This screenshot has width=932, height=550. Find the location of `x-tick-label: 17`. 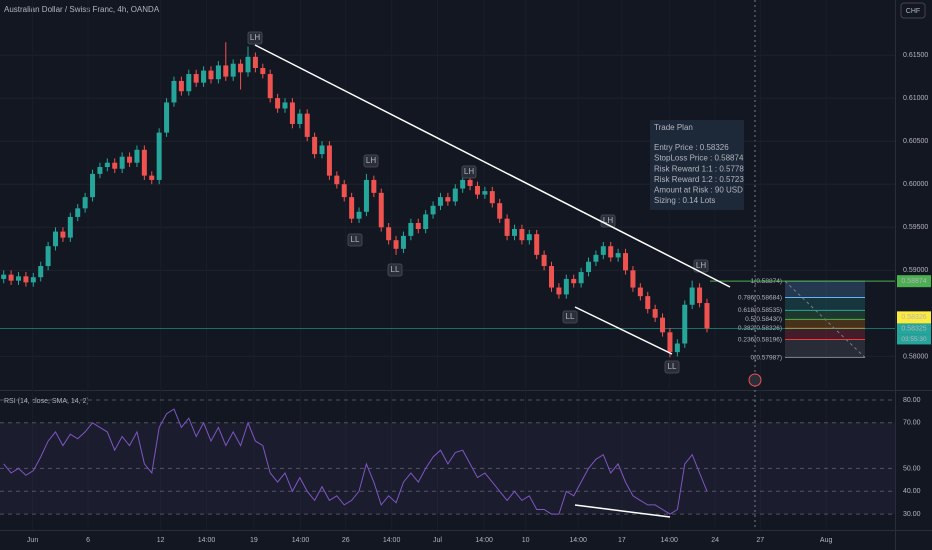

x-tick-label: 17 is located at coordinates (622, 540).